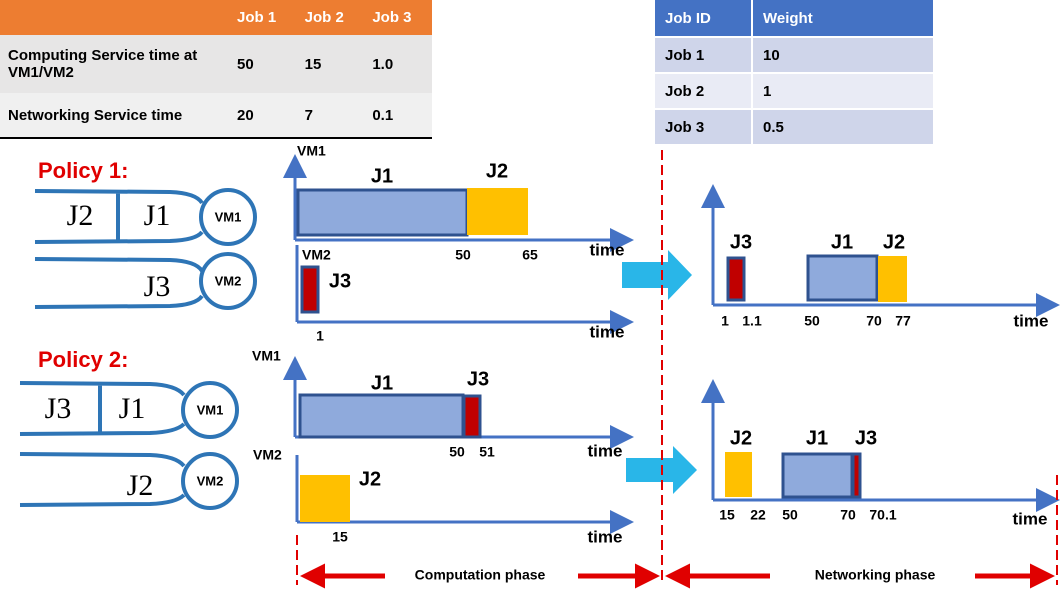  Describe the element at coordinates (114, 115) in the screenshot. I see `row-label: Networking Service time` at that location.